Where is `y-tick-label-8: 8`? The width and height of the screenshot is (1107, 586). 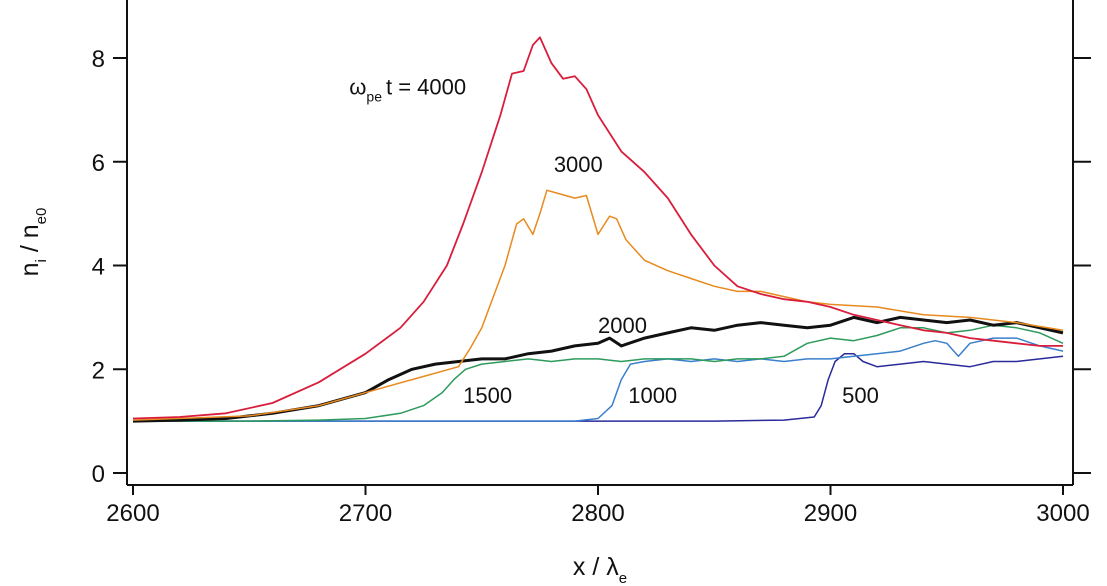 y-tick-label-8: 8 is located at coordinates (98, 59).